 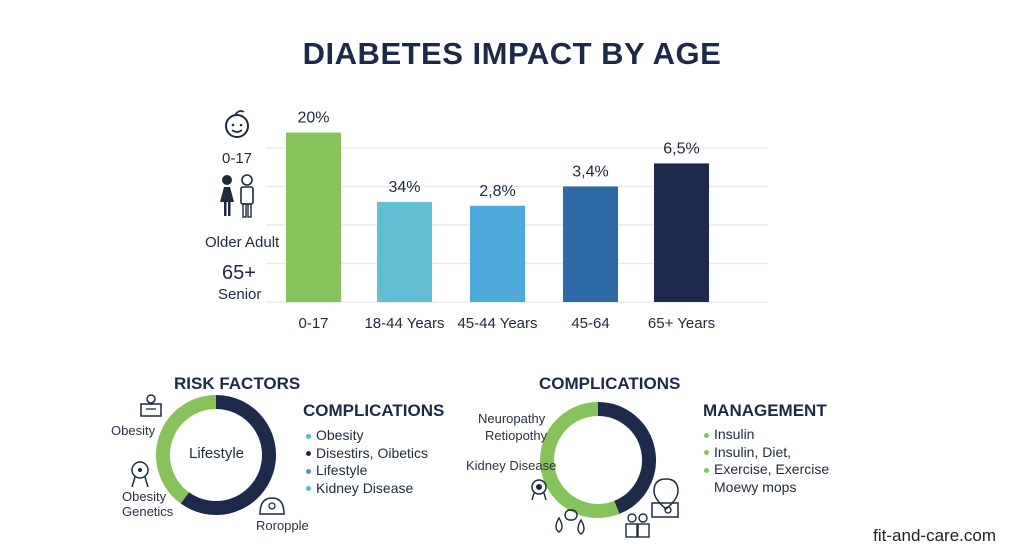 What do you see at coordinates (367, 436) in the screenshot?
I see `list-item: Obesity` at bounding box center [367, 436].